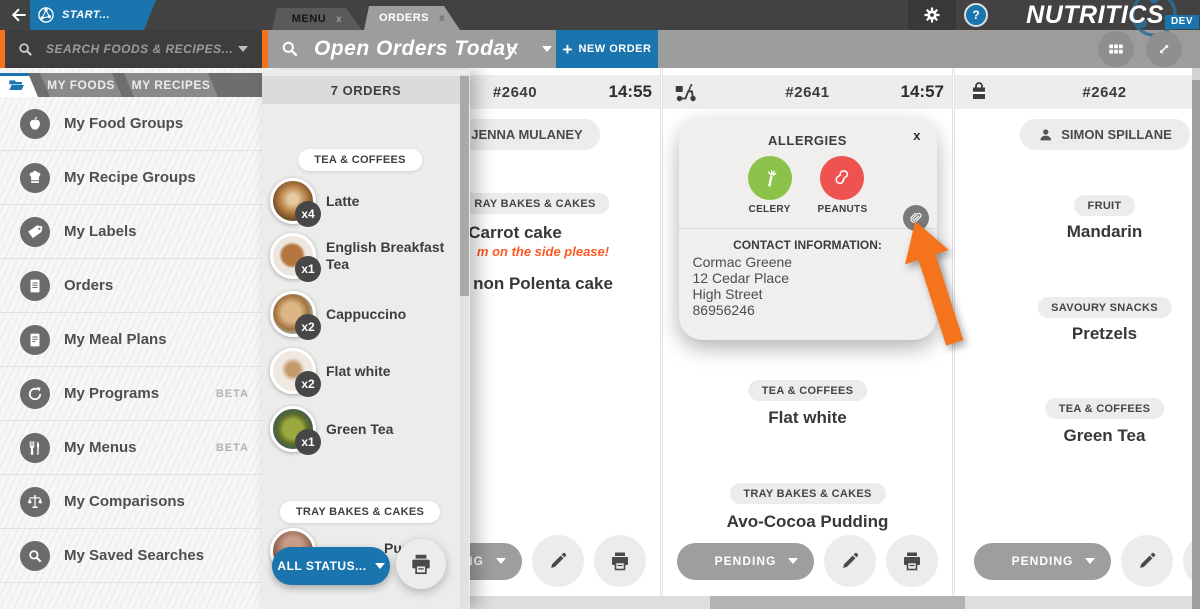 This screenshot has width=1200, height=609. Describe the element at coordinates (171, 85) in the screenshot. I see `tab-my-recipes: MY RECIPES` at that location.